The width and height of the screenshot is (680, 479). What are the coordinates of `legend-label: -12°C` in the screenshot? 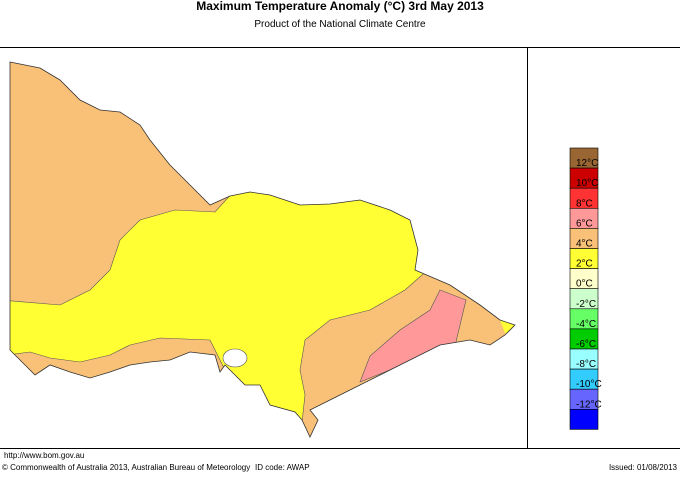 It's located at (589, 404).